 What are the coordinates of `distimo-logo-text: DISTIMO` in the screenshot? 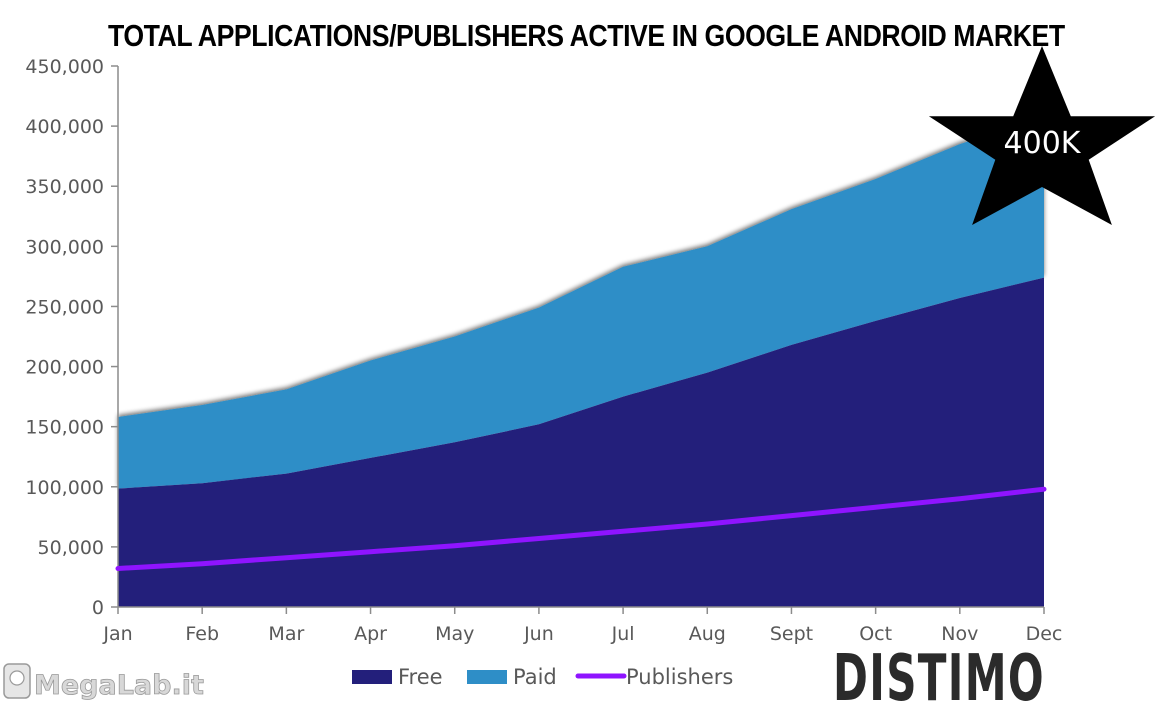 It's located at (939, 675).